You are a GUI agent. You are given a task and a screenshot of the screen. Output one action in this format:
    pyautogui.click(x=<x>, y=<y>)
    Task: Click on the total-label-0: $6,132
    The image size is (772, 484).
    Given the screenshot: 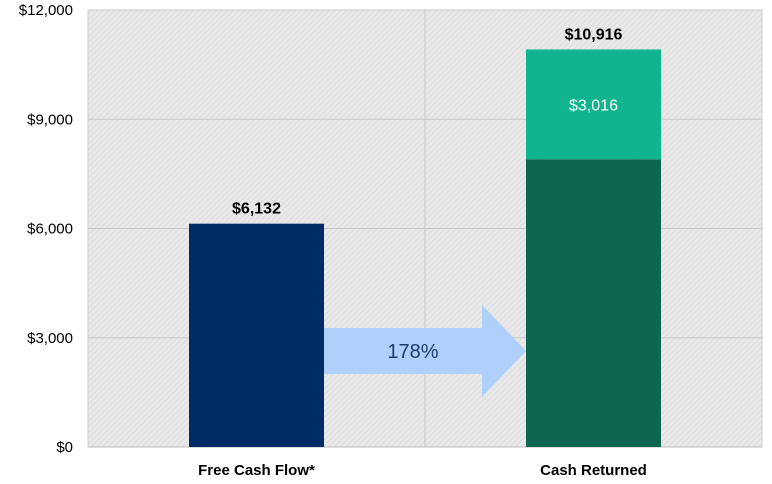 What is the action you would take?
    pyautogui.click(x=256, y=209)
    